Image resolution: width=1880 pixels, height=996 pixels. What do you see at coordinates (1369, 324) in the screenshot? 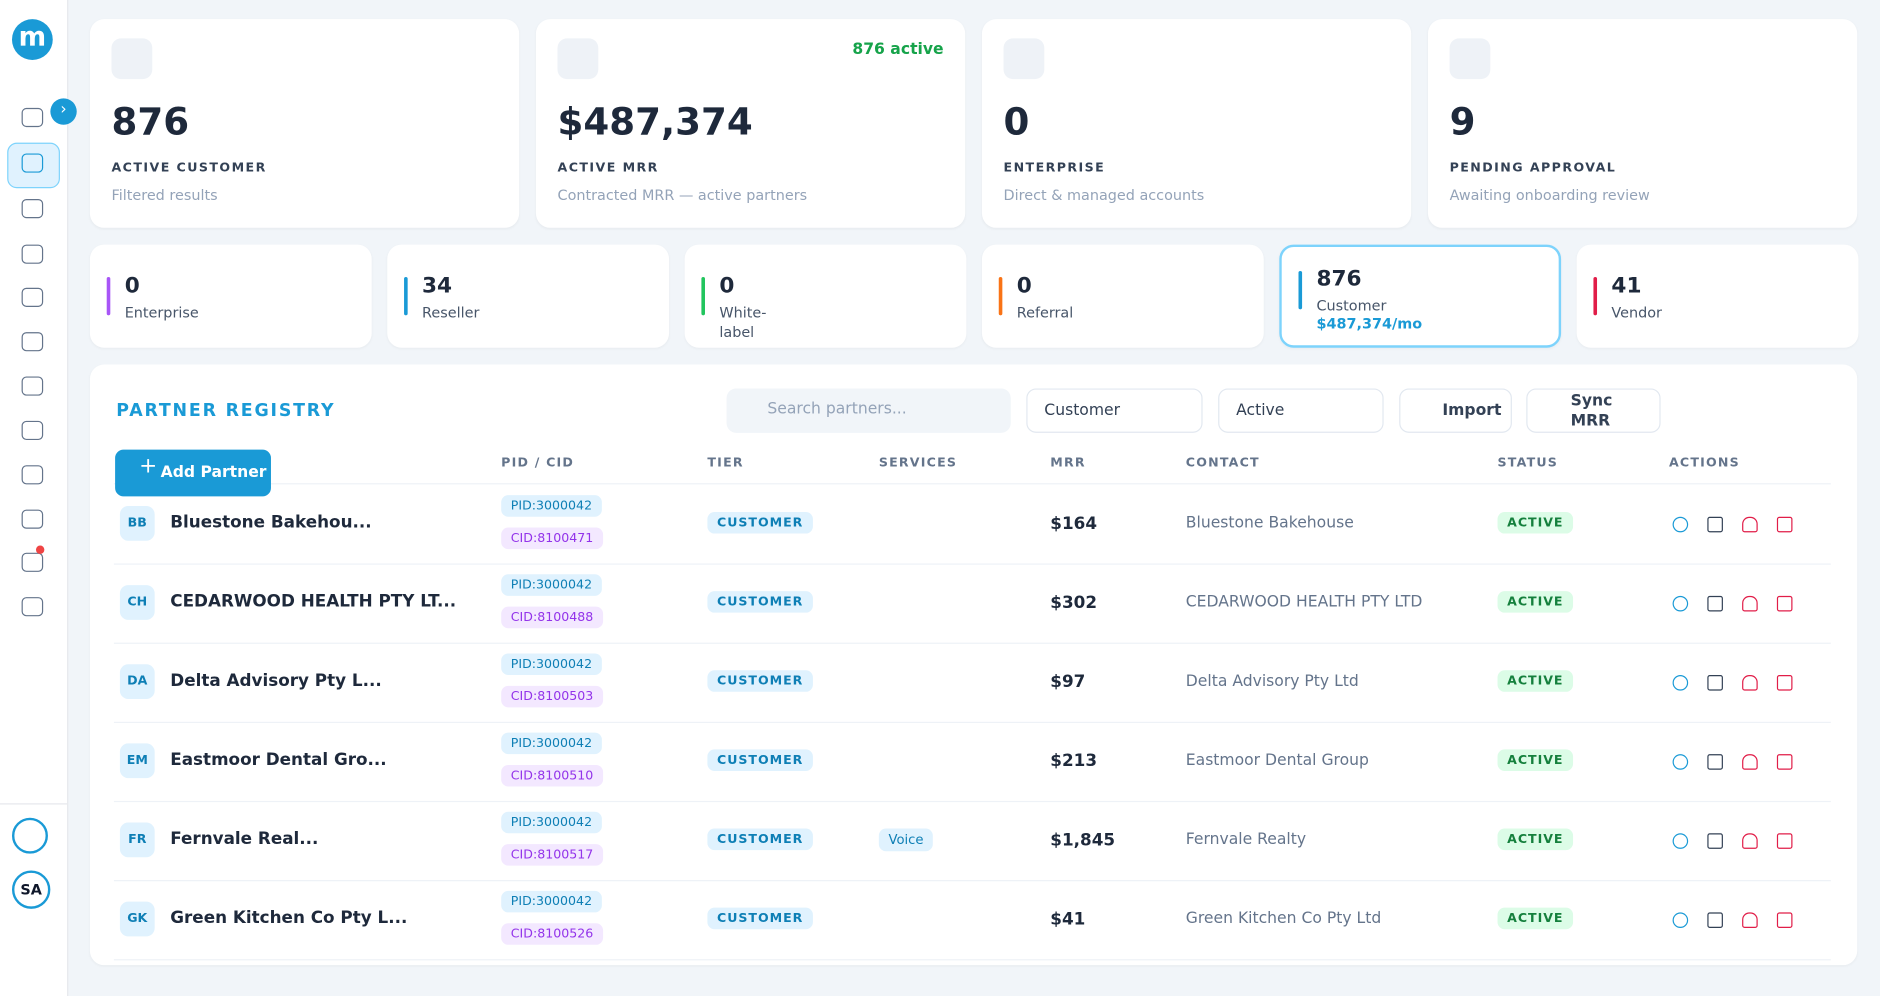
I see `tier-mrr: $487,374/mo` at bounding box center [1369, 324].